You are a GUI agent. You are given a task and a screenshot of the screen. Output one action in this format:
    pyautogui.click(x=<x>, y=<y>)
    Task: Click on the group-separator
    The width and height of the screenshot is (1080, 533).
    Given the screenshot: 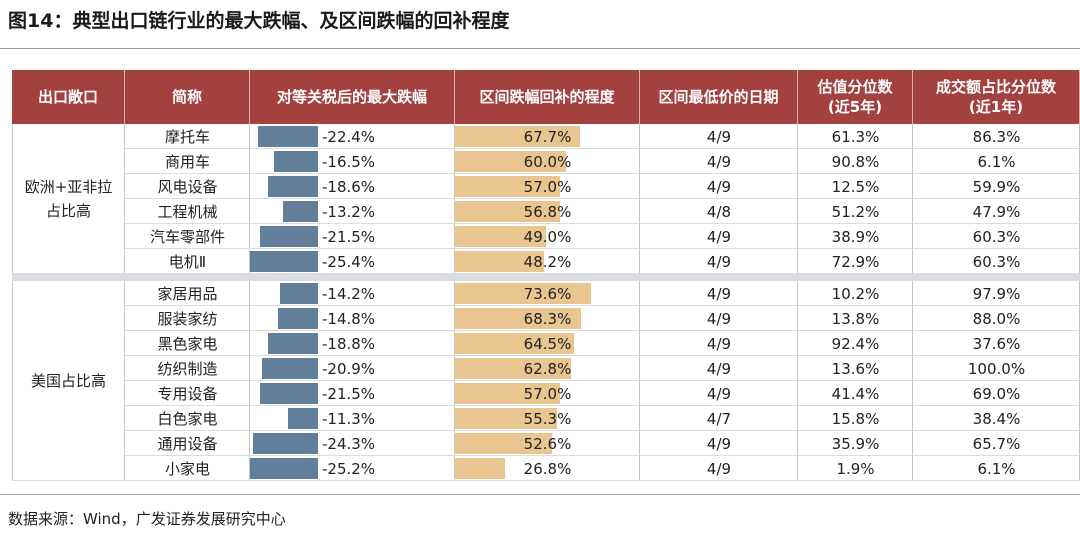 What is the action you would take?
    pyautogui.click(x=546, y=277)
    